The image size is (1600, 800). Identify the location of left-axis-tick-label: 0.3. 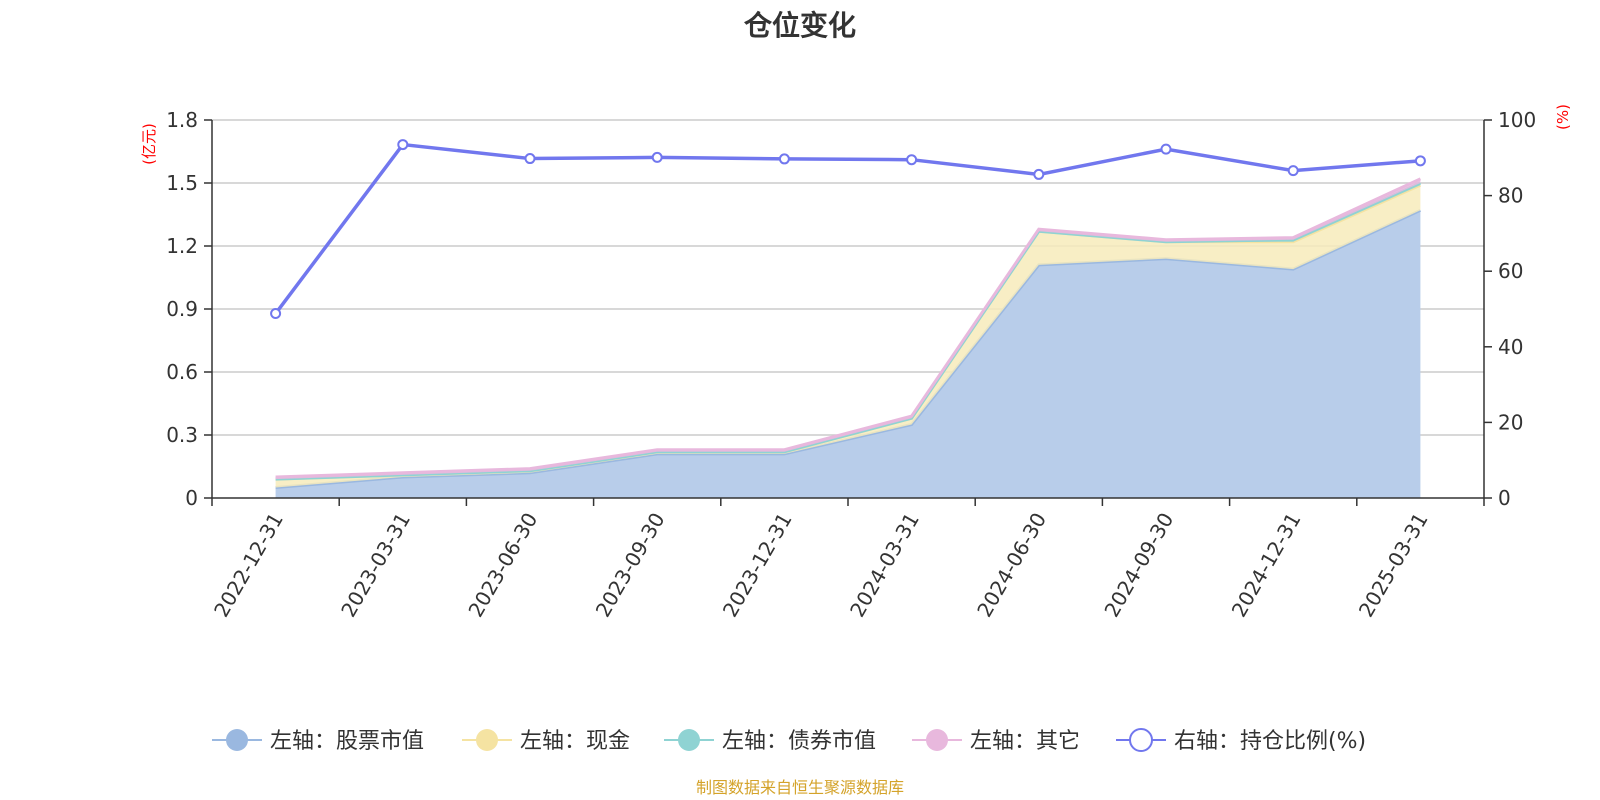
(182, 435).